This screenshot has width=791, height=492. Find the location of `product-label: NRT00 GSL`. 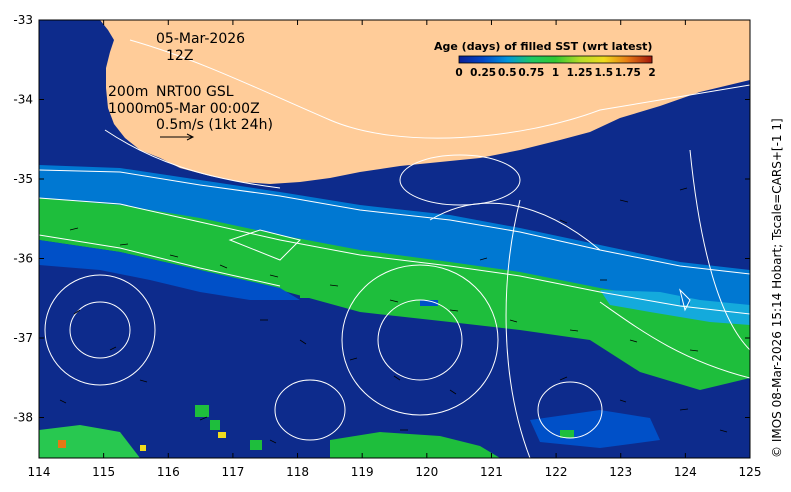

product-label: NRT00 GSL is located at coordinates (195, 92).